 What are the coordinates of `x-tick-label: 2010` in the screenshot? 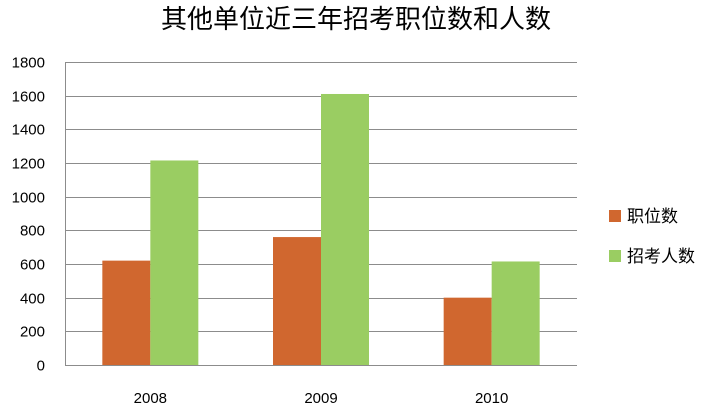 It's located at (491, 398).